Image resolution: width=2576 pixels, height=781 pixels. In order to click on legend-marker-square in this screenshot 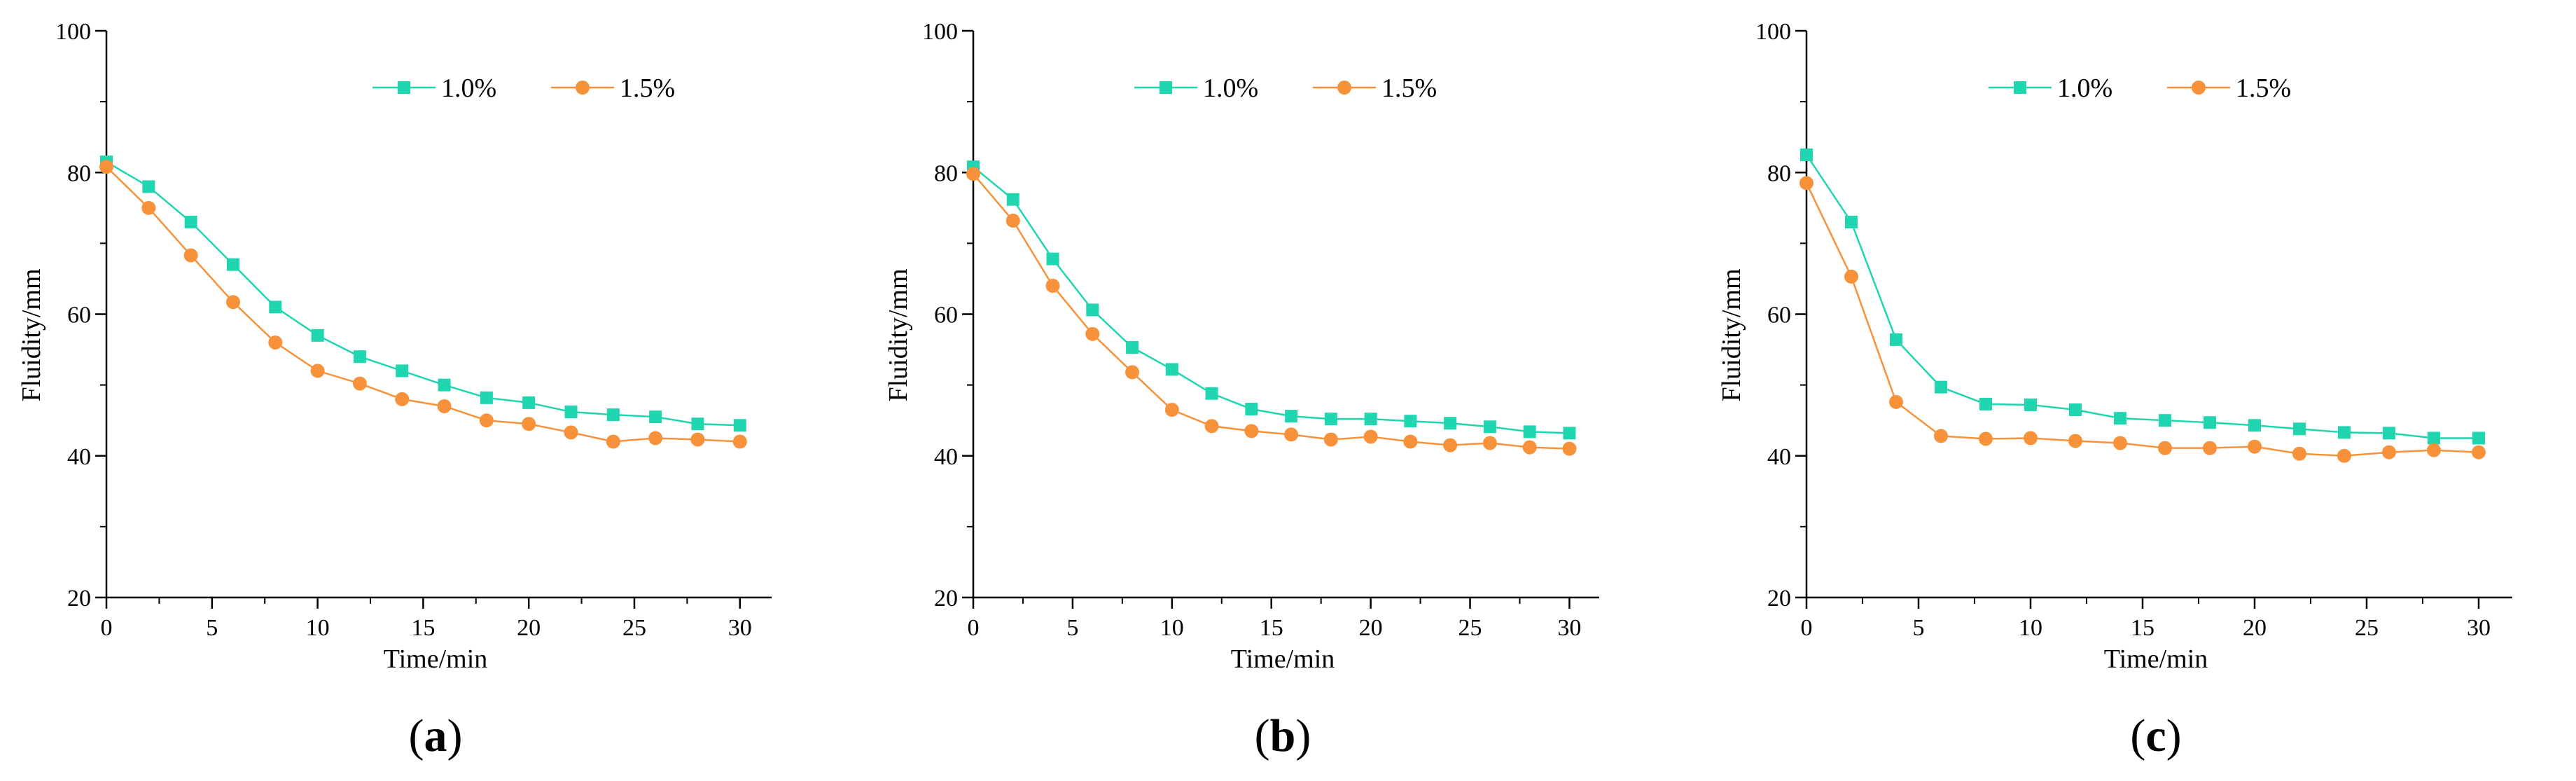, I will do `click(1166, 87)`.